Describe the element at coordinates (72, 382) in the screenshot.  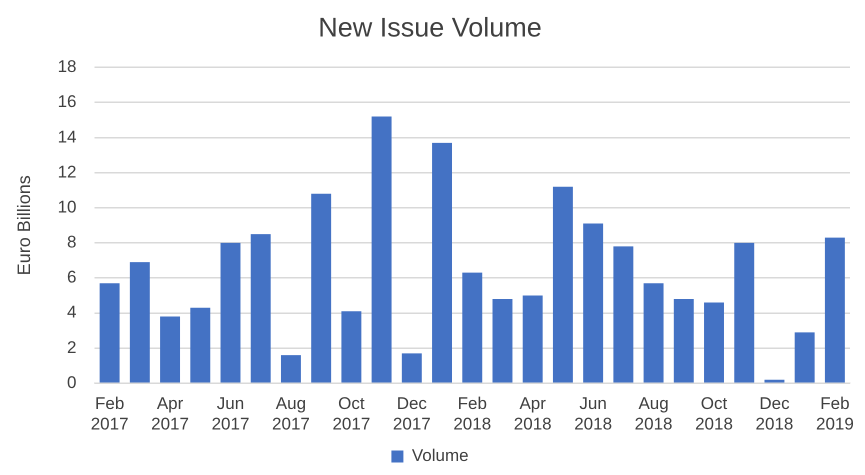
I see `y-tick-label: 0` at that location.